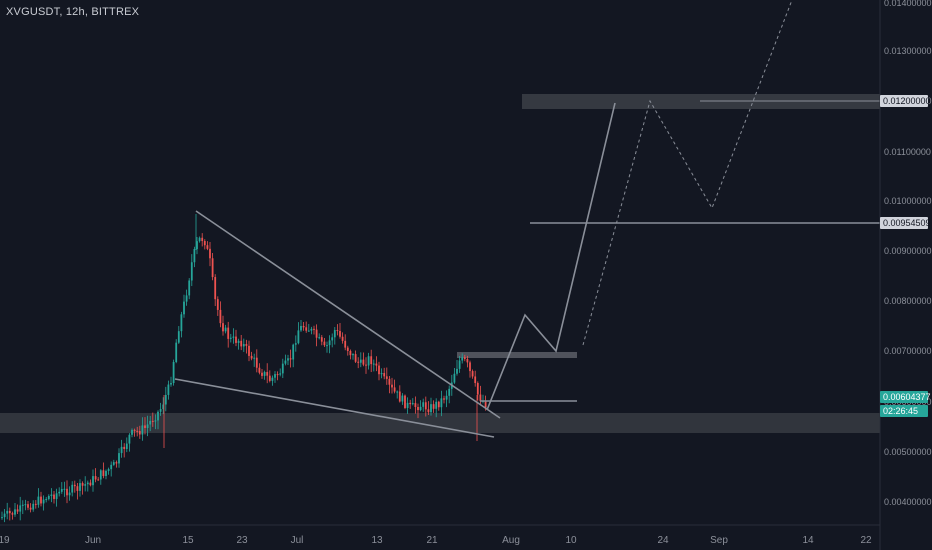 This screenshot has width=932, height=550. What do you see at coordinates (908, 201) in the screenshot?
I see `price-tick-label: 0.01000000` at bounding box center [908, 201].